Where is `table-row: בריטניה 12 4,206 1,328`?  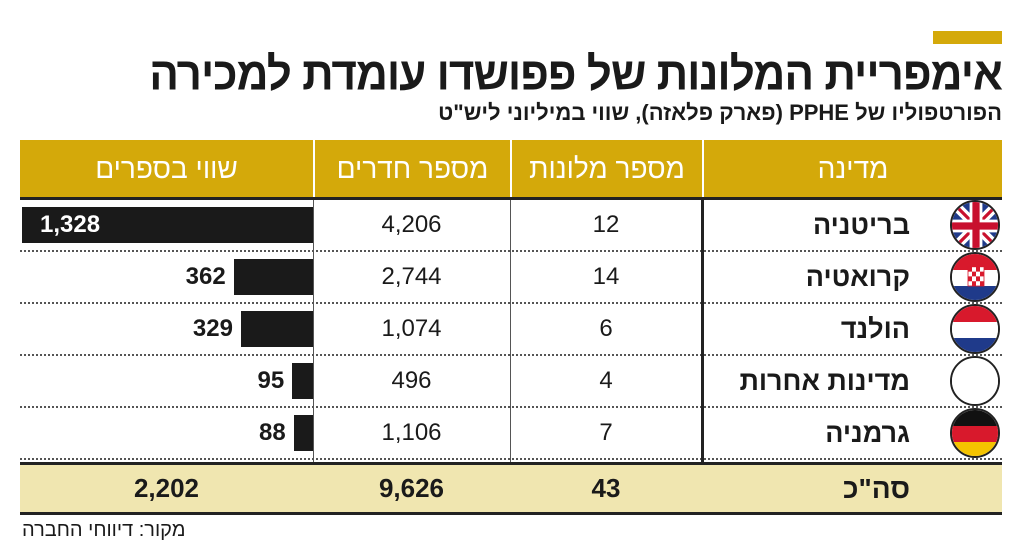
table-row: בריטניה 12 4,206 1,328 is located at coordinates (511, 226).